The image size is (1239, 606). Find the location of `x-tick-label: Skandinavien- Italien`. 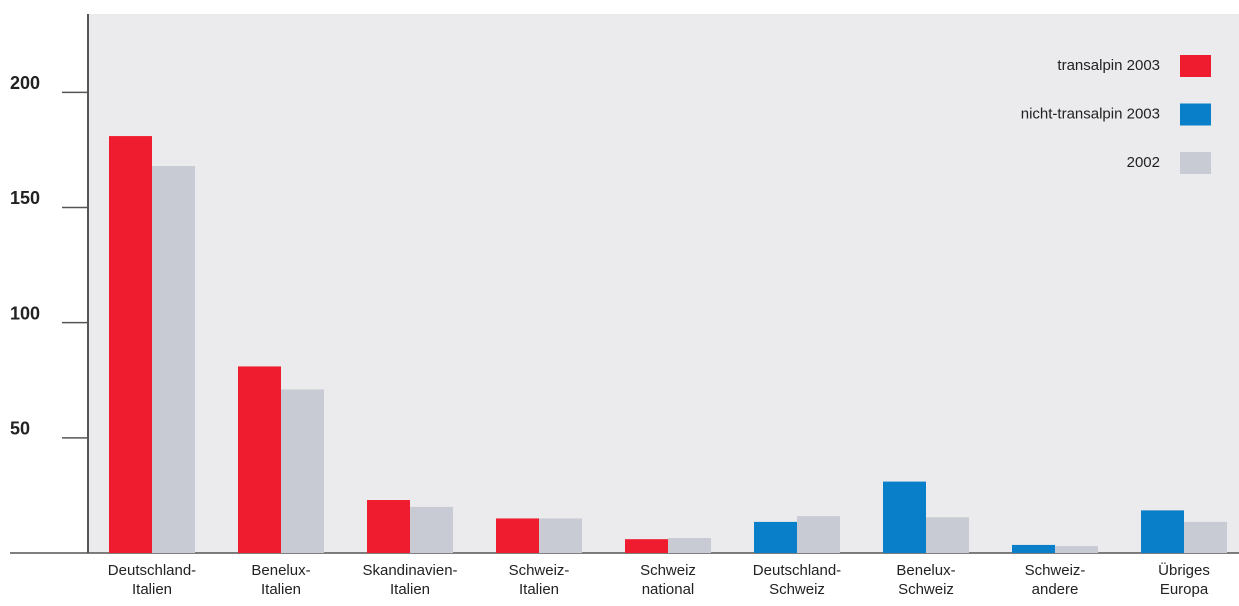

x-tick-label: Skandinavien- Italien is located at coordinates (410, 580).